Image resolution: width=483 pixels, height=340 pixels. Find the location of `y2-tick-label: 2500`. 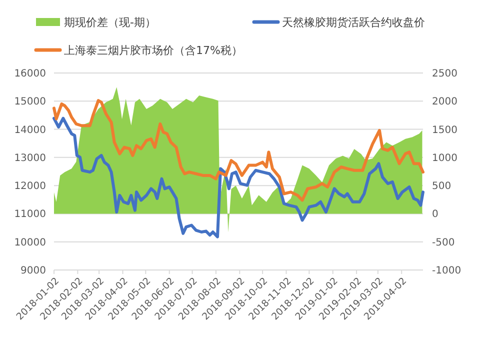

y2-tick-label: 2500 is located at coordinates (445, 74).